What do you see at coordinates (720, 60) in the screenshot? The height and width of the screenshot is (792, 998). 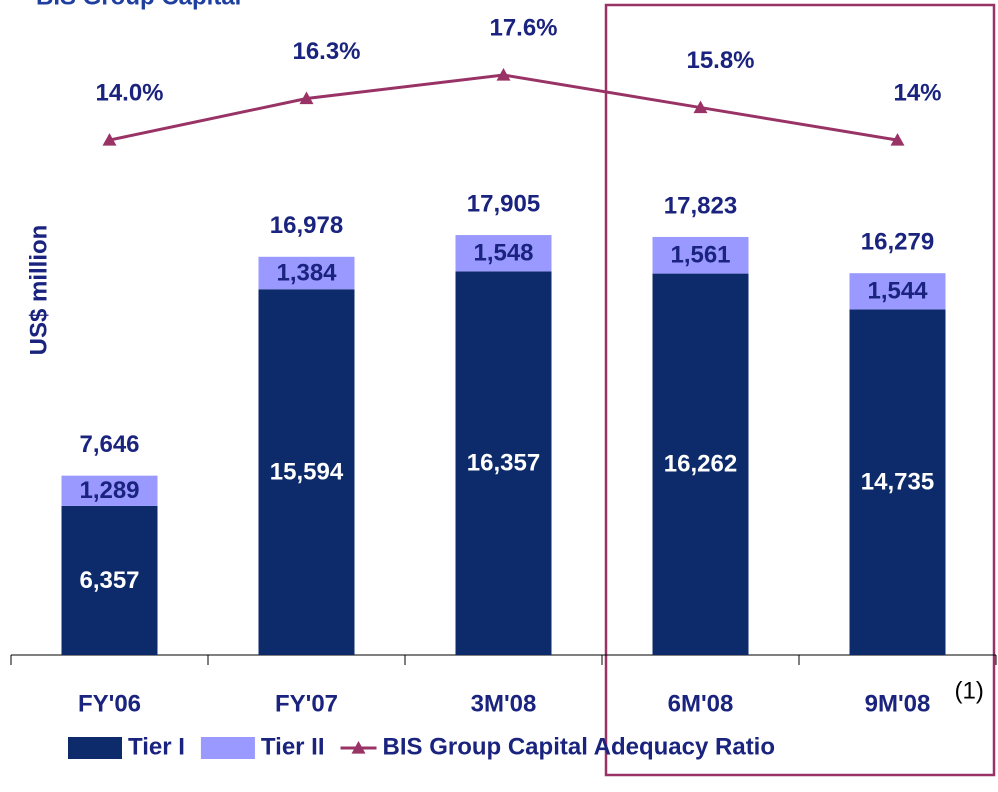 I see `ratio-label: 15.8%` at bounding box center [720, 60].